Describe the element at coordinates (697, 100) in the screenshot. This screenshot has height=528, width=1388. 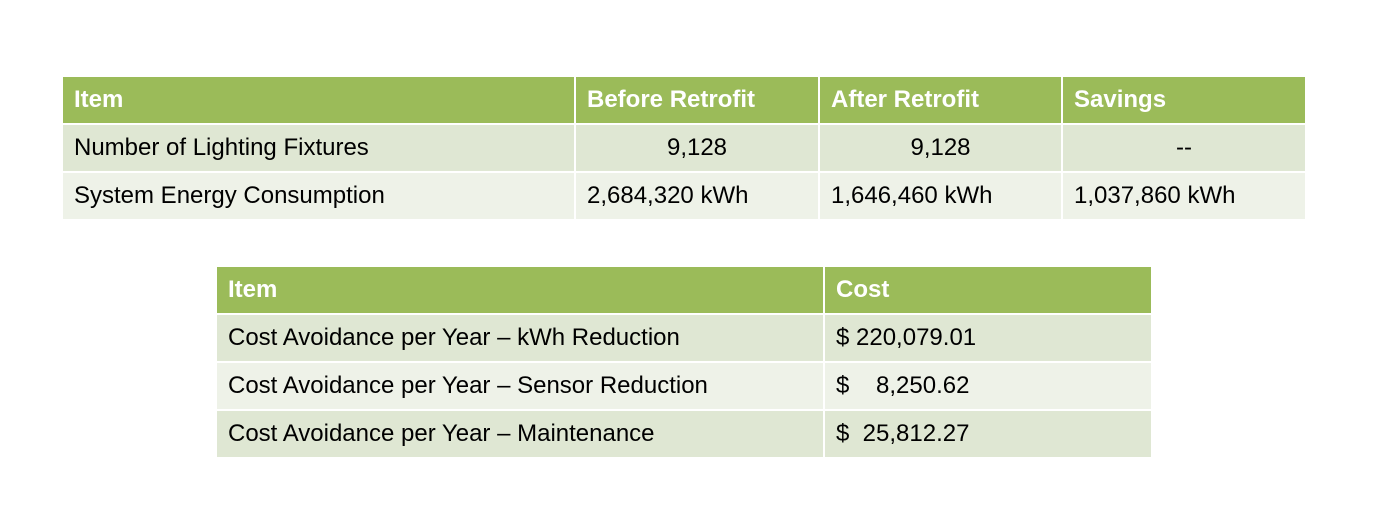
I see `header-cell: Before Retrofit` at that location.